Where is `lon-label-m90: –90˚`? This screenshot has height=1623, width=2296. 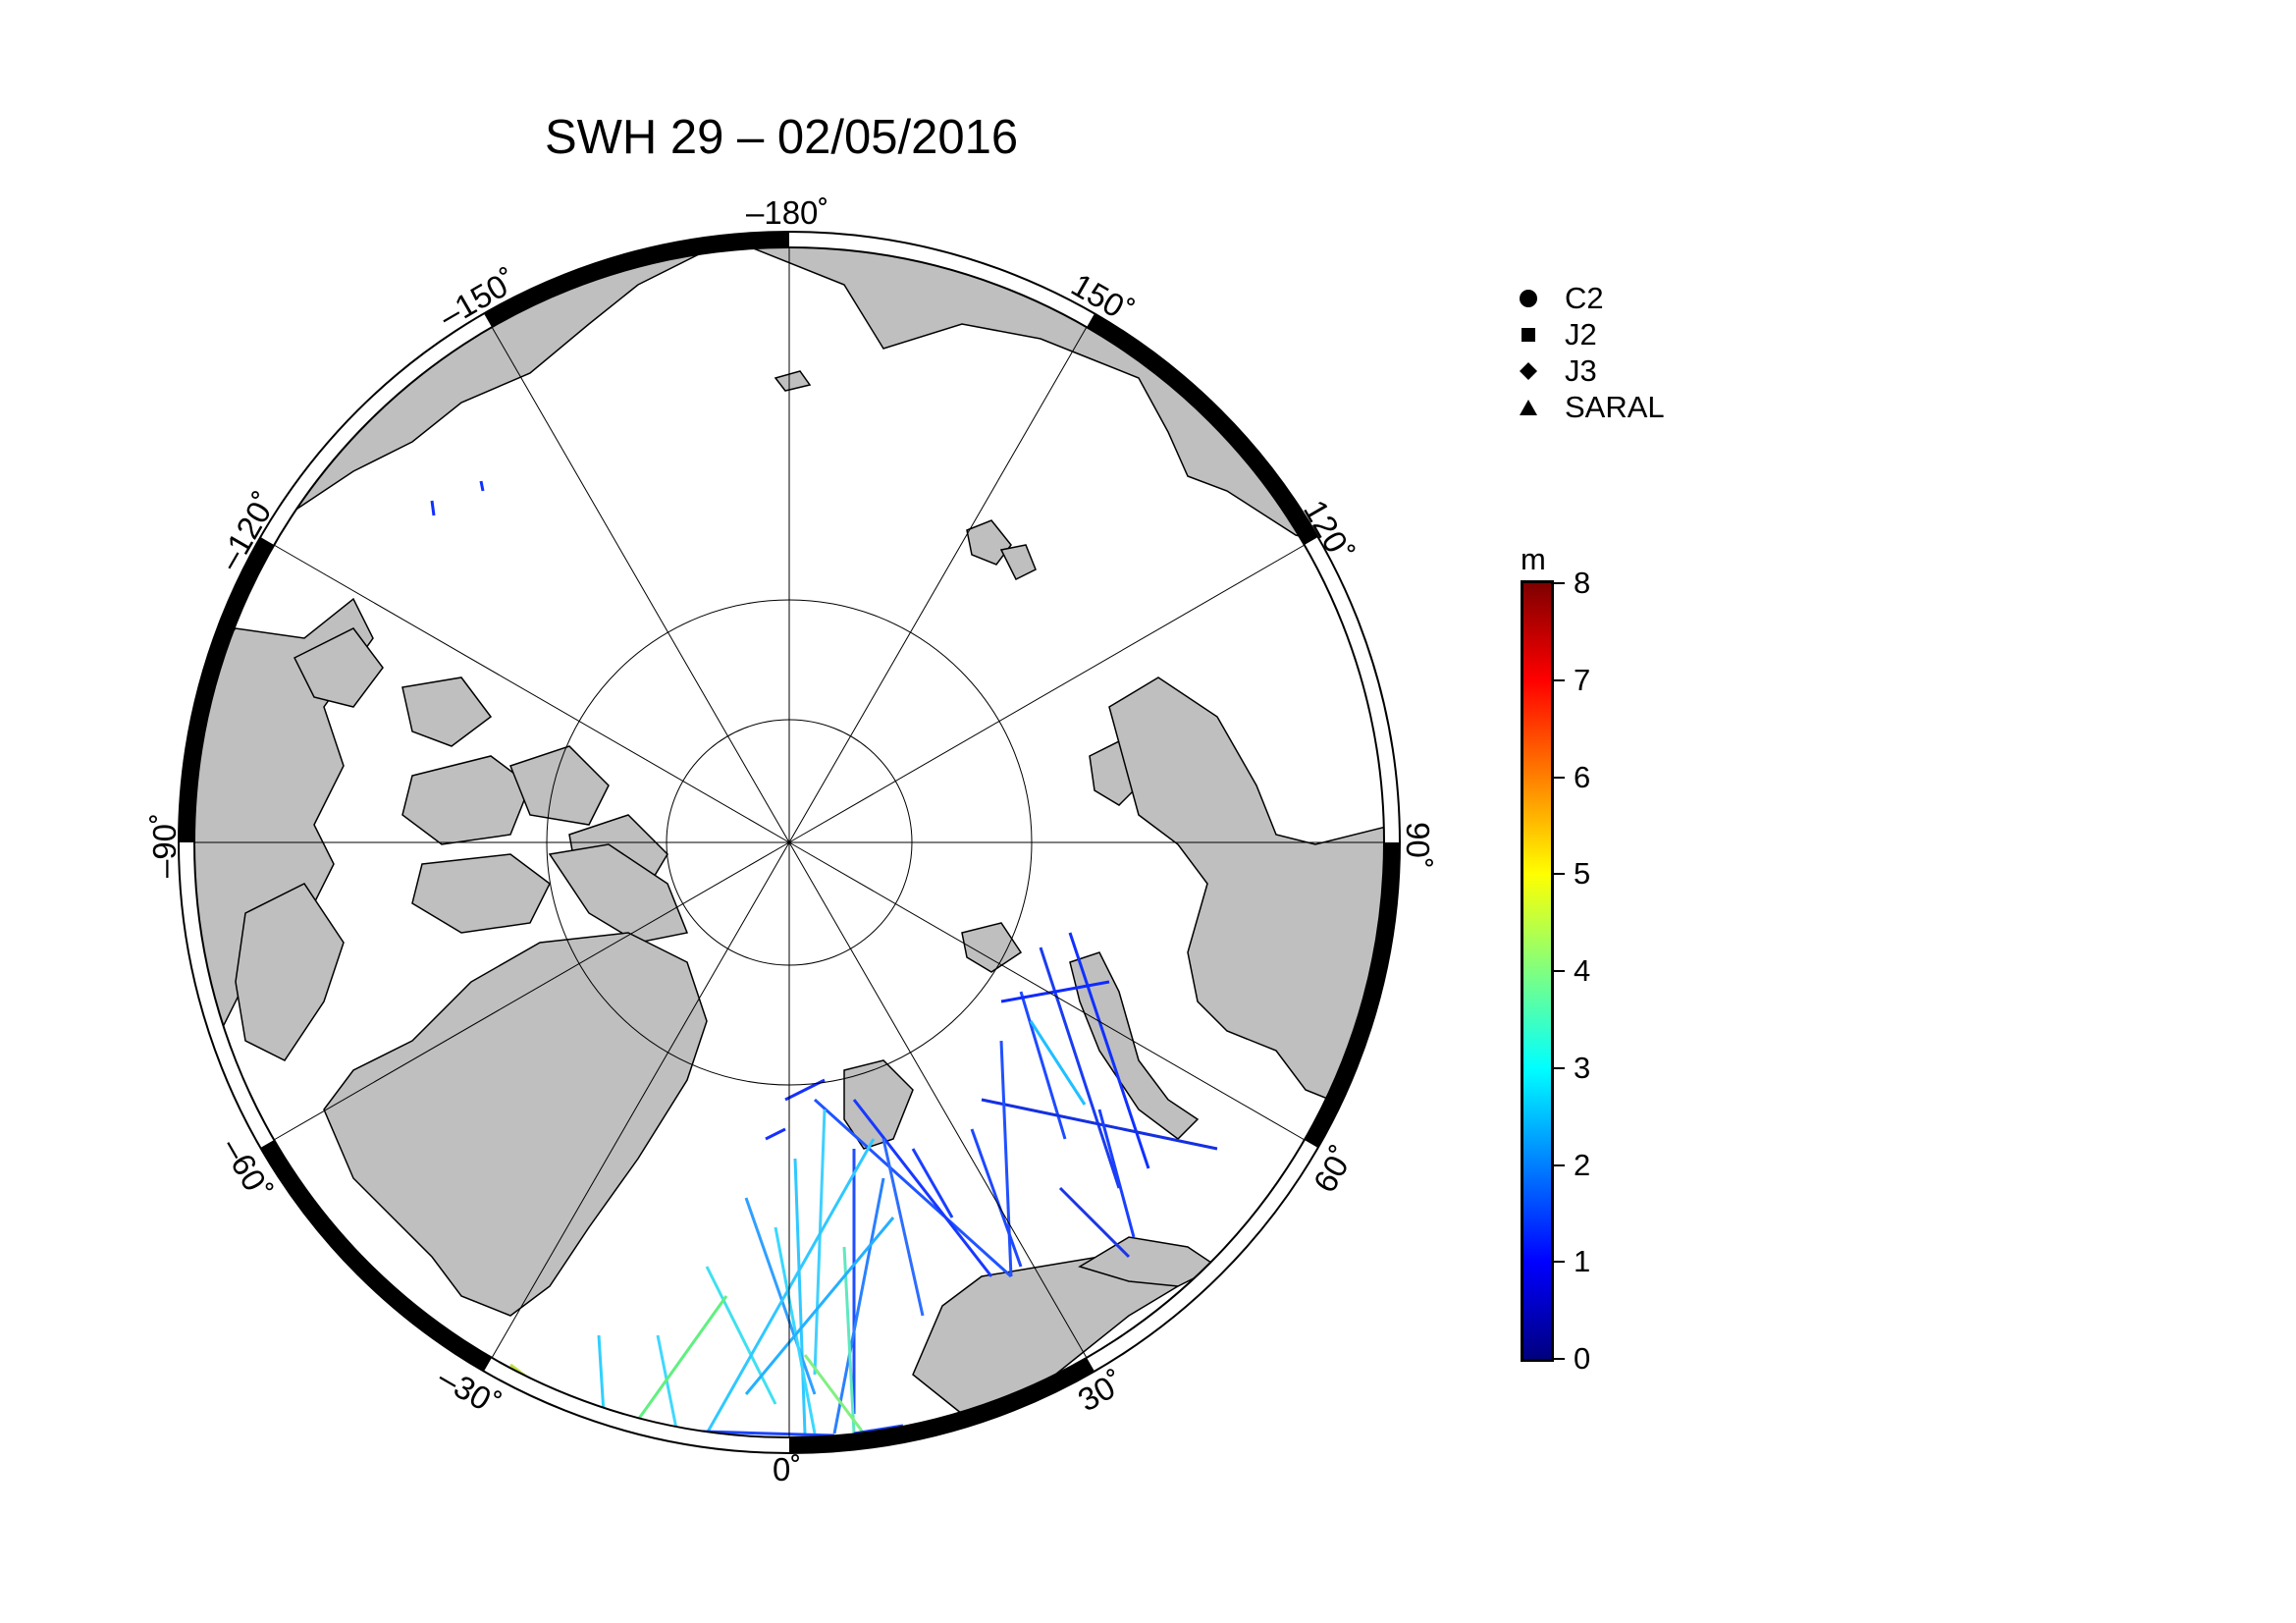 lon-label-m90: –90˚ is located at coordinates (165, 845).